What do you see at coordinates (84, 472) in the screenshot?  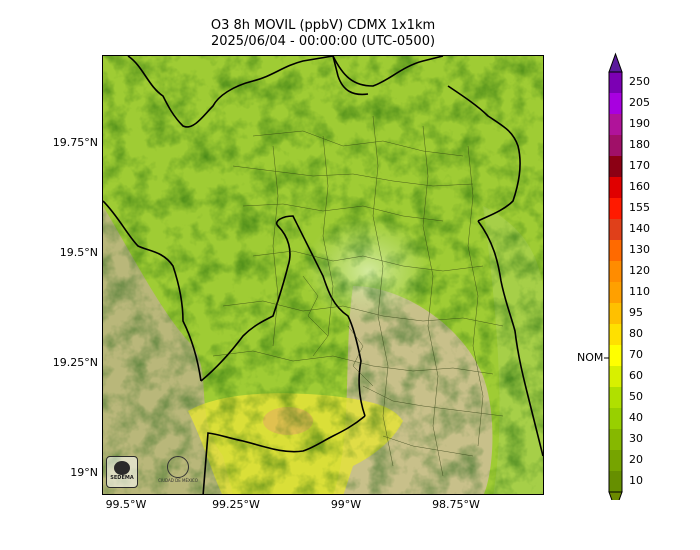 I see `lat-tick-label-19: 19°N` at bounding box center [84, 472].